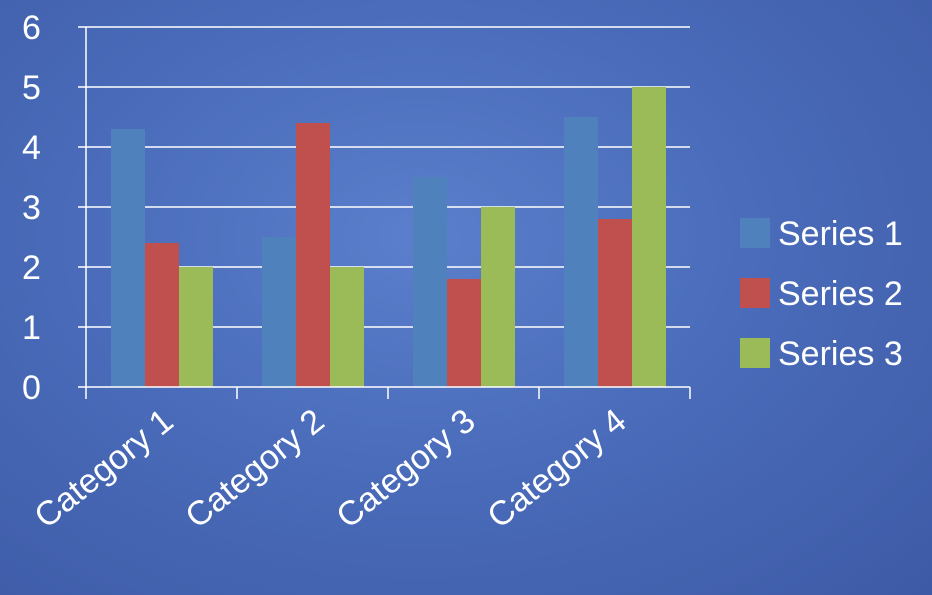 The width and height of the screenshot is (932, 595). Describe the element at coordinates (840, 294) in the screenshot. I see `legend-label-2: Series 2` at that location.